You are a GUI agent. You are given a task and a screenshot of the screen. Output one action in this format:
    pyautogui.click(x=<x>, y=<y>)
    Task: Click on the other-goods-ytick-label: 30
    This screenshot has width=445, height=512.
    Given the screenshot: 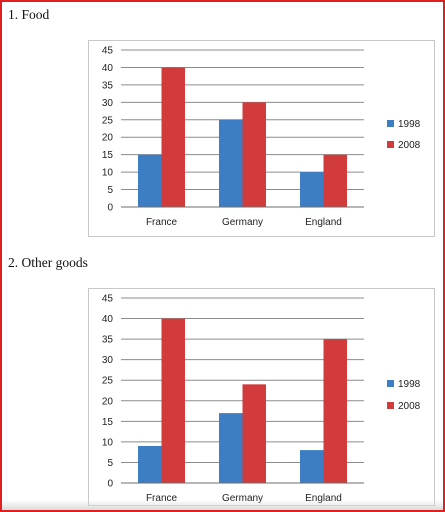 What is the action you would take?
    pyautogui.click(x=108, y=360)
    